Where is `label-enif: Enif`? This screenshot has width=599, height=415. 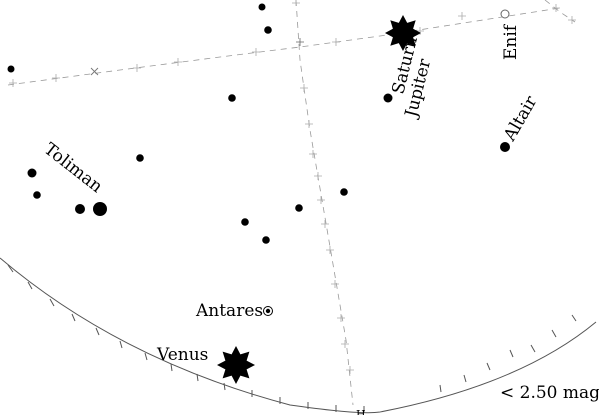 label-enif: Enif is located at coordinates (511, 41).